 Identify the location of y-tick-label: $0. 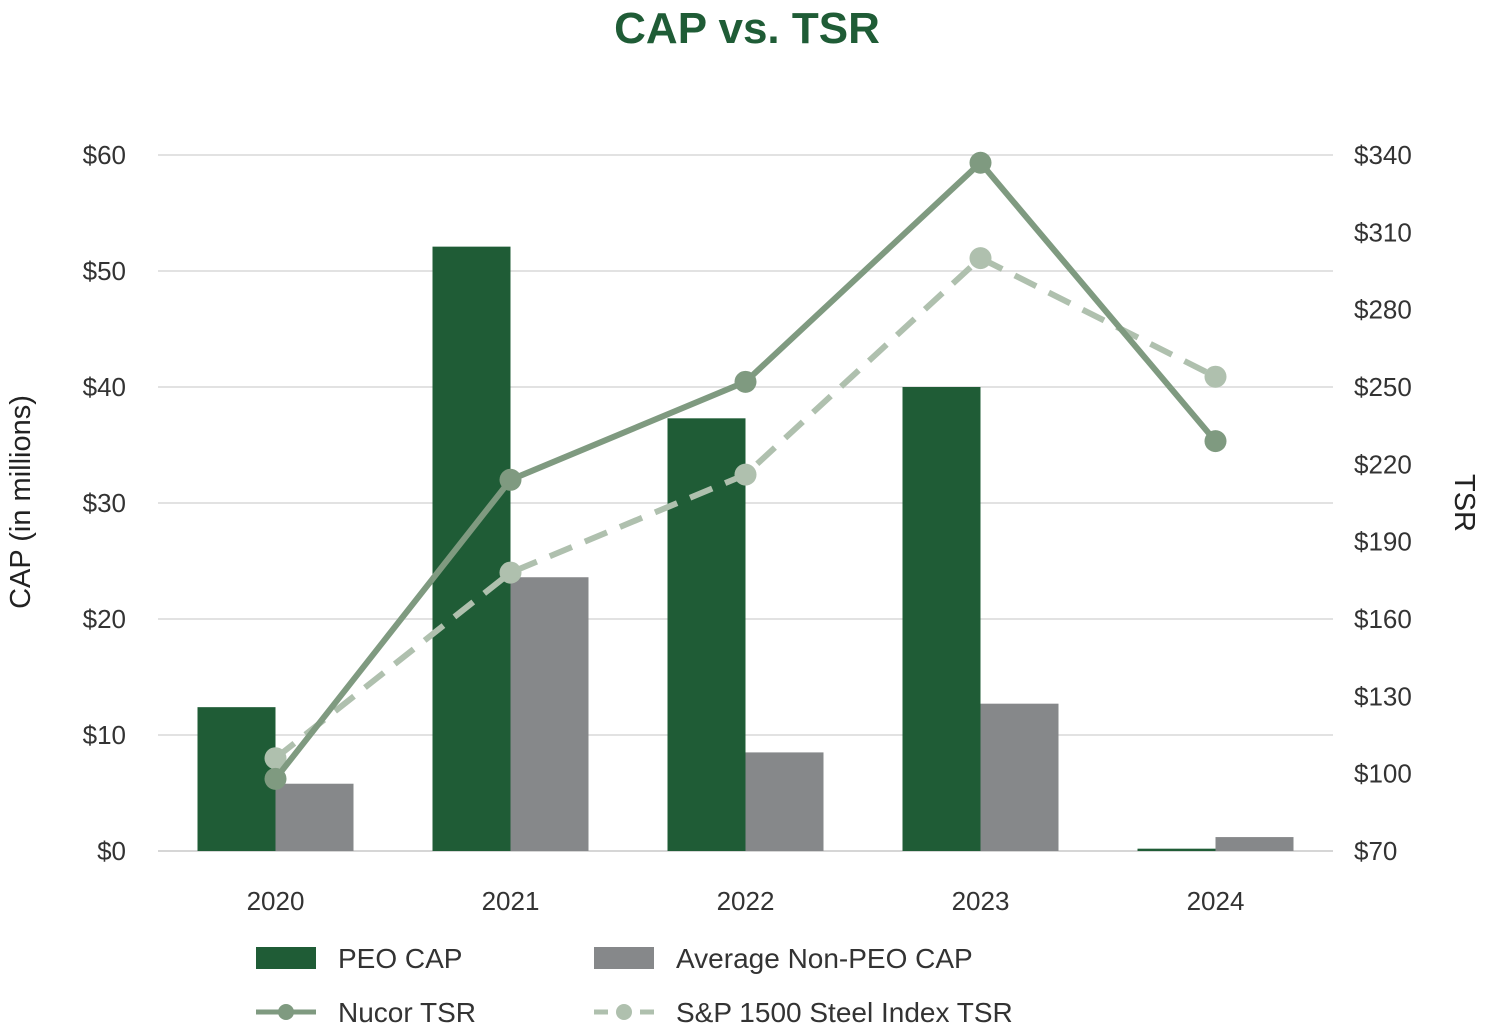
(111, 851).